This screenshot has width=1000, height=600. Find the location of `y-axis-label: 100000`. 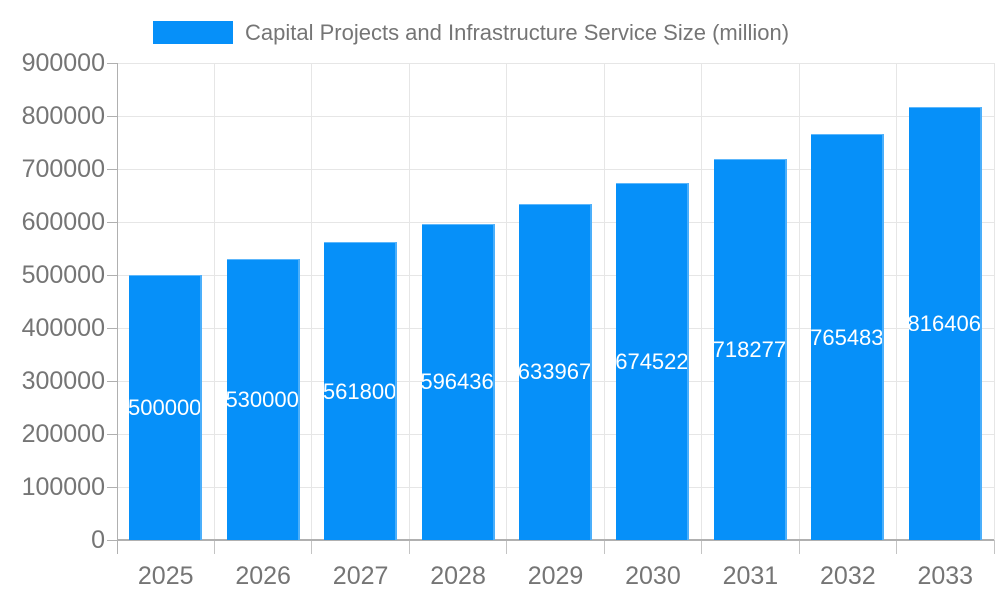

y-axis-label: 100000 is located at coordinates (63, 487).